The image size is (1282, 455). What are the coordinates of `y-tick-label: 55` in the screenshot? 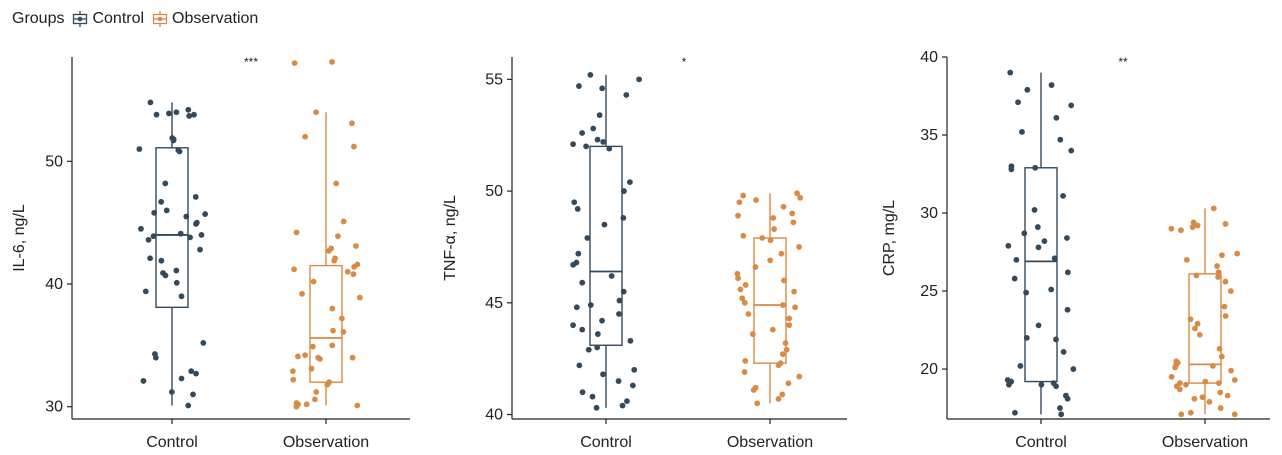 It's located at (494, 79).